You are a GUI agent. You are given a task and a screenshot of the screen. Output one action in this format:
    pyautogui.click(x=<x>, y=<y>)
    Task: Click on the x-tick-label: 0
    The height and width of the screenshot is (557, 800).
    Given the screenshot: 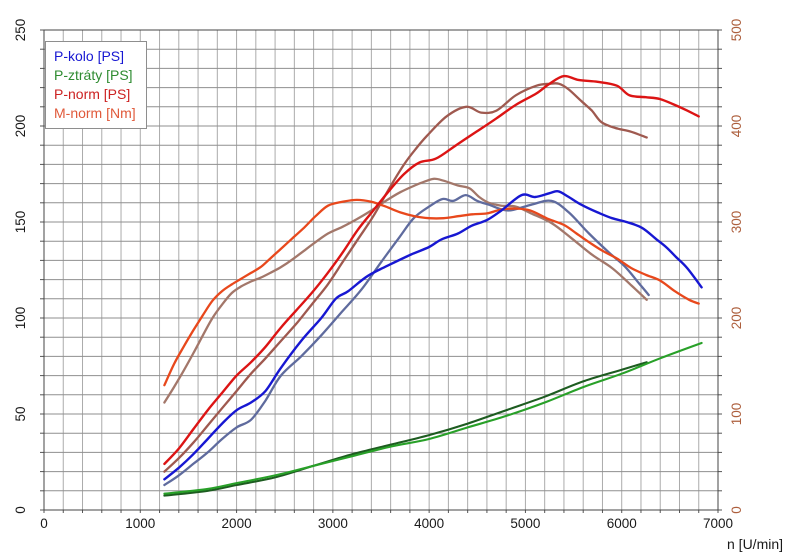 What is the action you would take?
    pyautogui.click(x=44, y=523)
    